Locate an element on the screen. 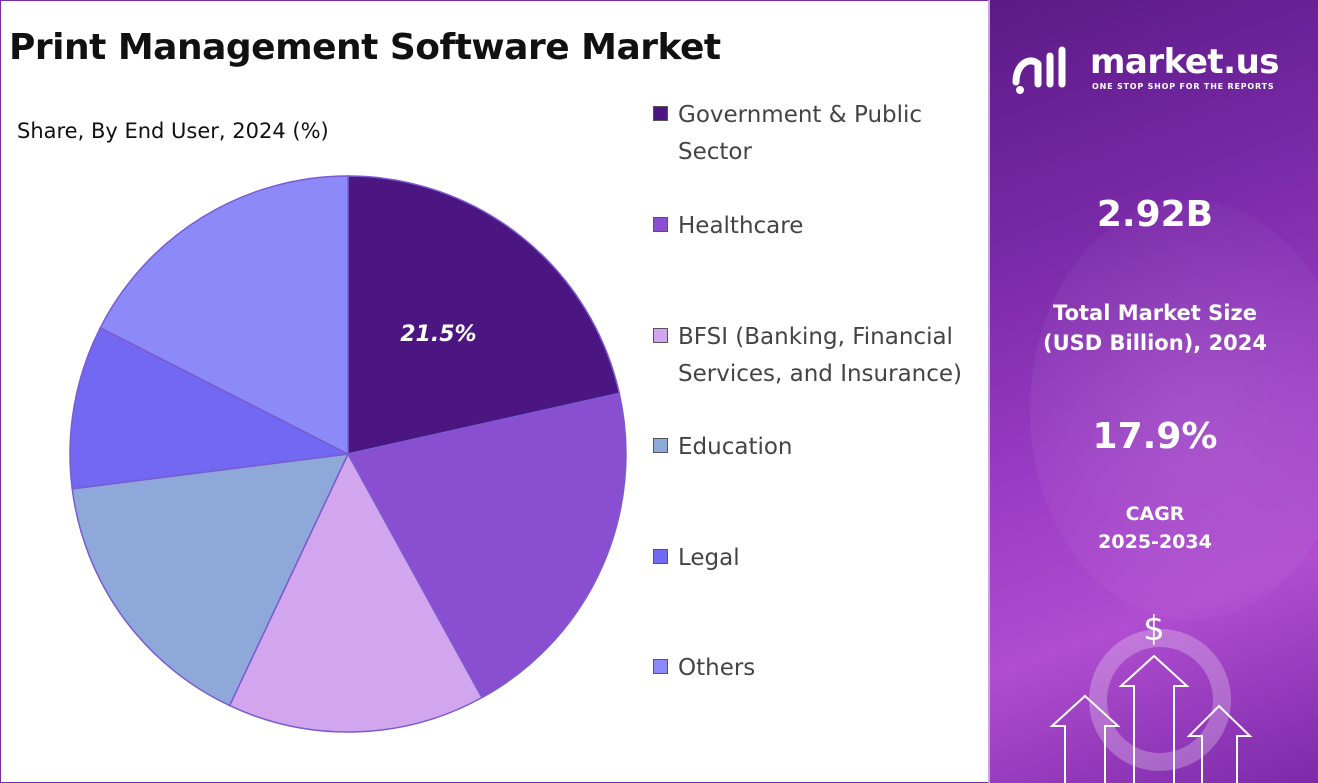  legend-label: Education is located at coordinates (735, 447).